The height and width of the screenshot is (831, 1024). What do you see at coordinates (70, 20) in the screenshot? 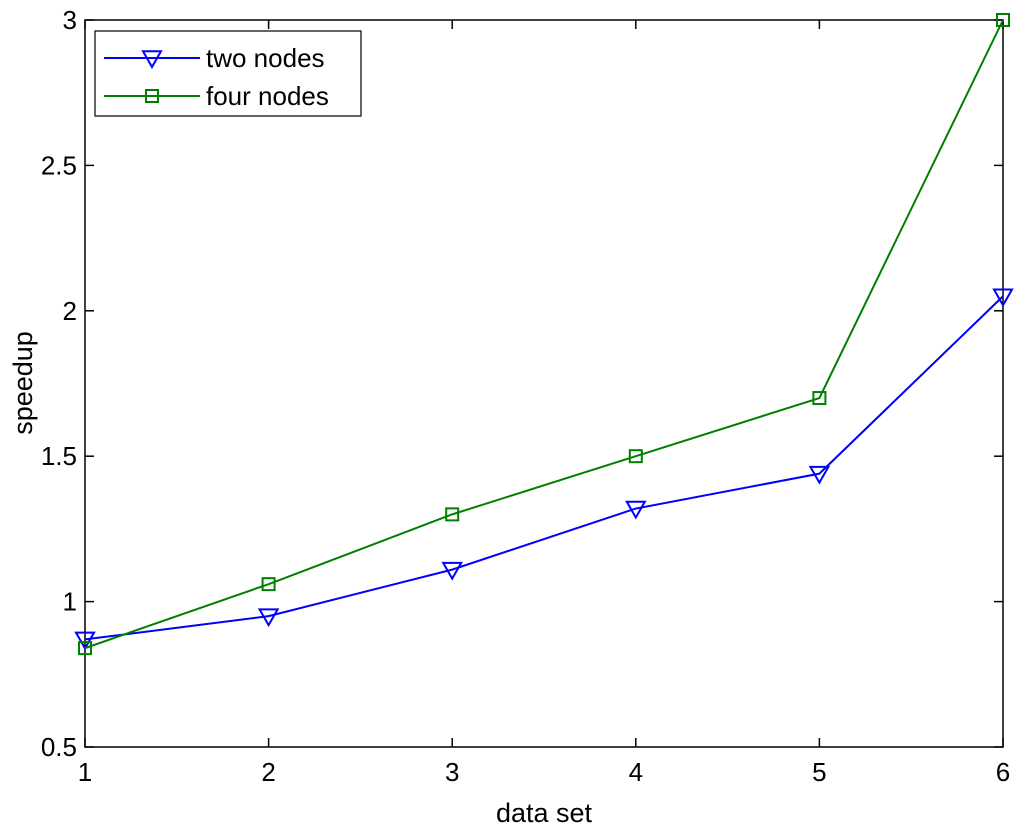
I see `y-tick-label: 3` at bounding box center [70, 20].